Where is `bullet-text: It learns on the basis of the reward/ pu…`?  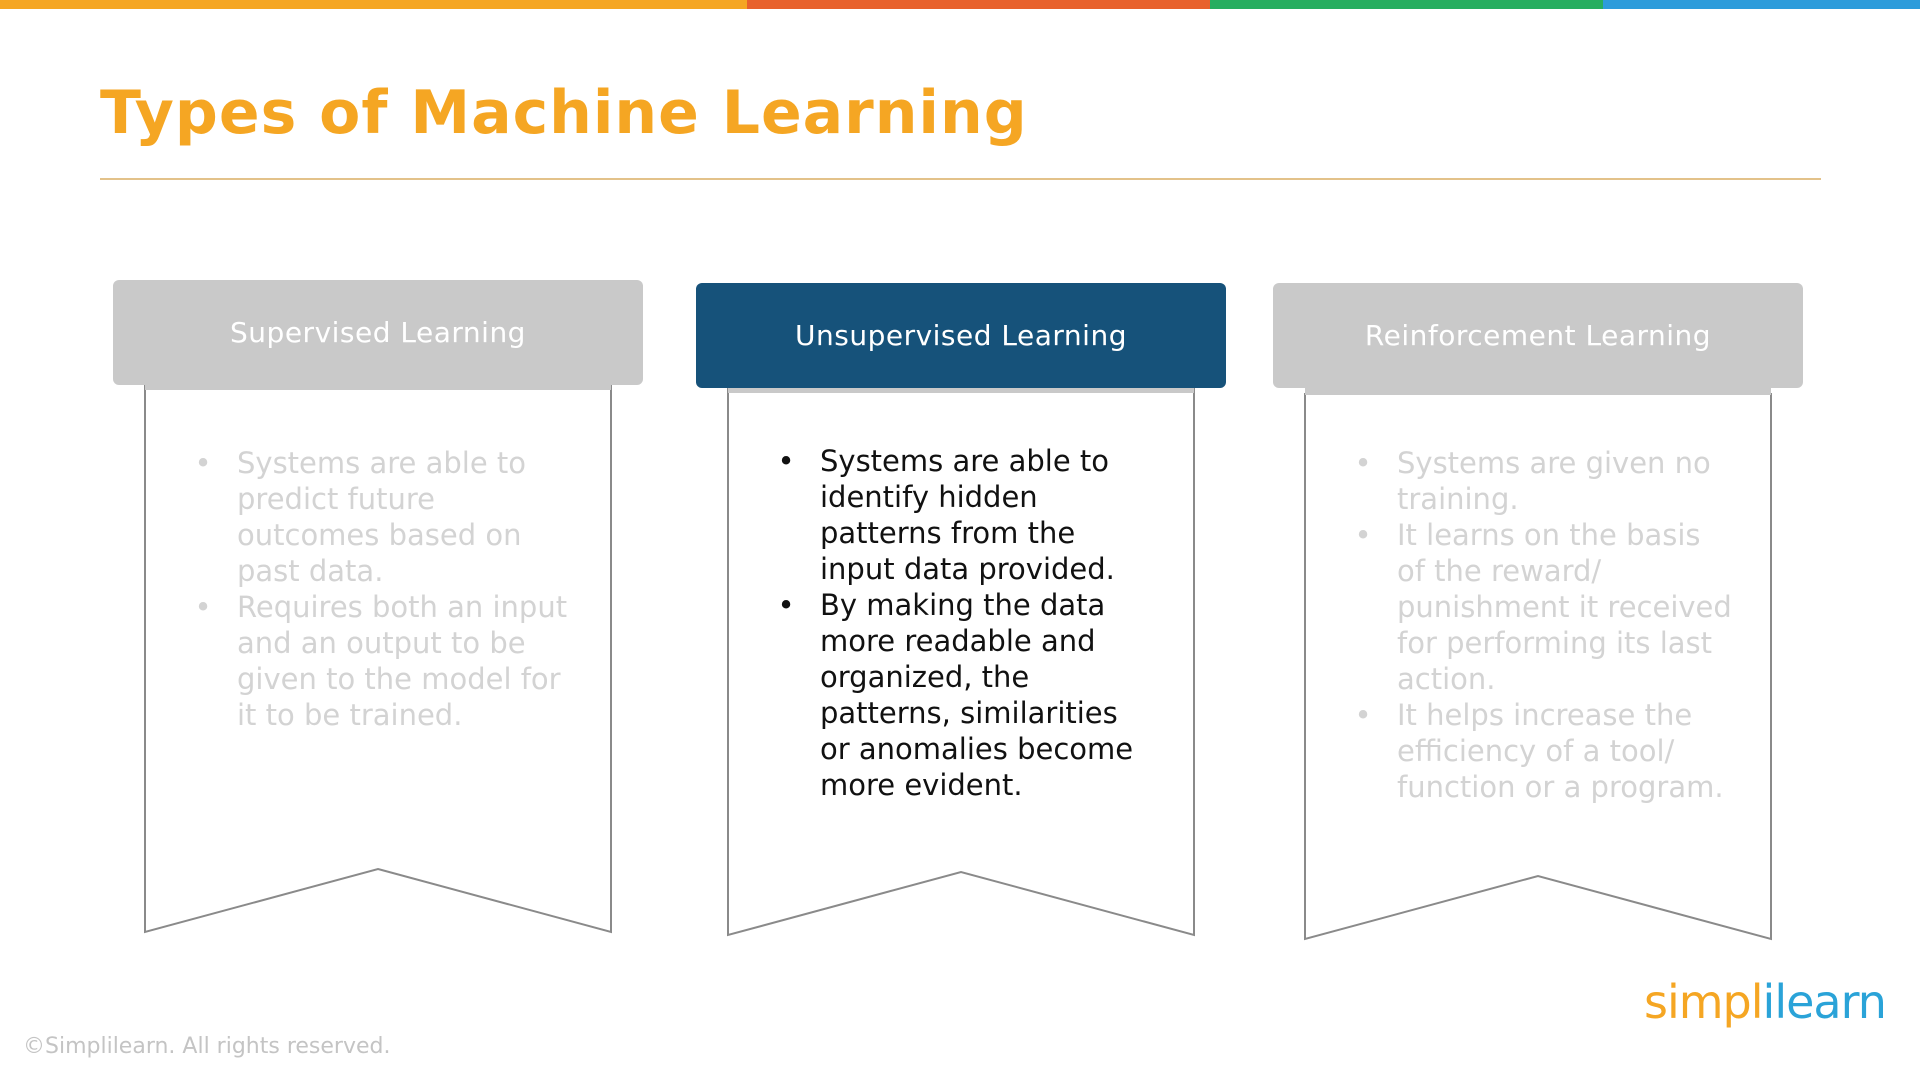
bullet-text: It learns on the basis of the reward/ pu… is located at coordinates (1564, 607).